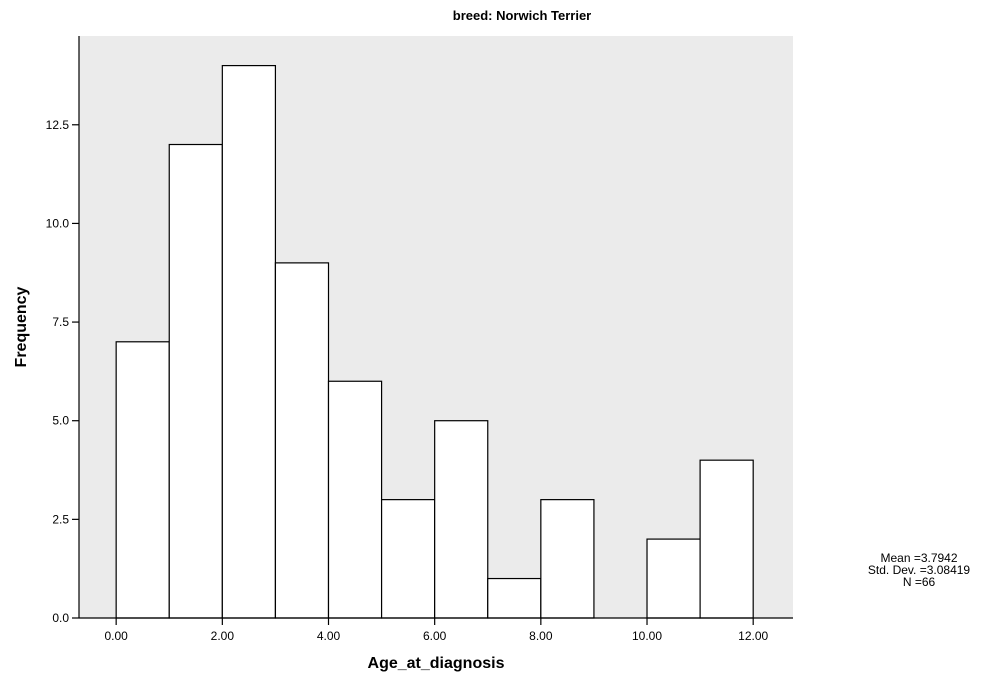  Describe the element at coordinates (436, 663) in the screenshot. I see `x-axis-label: Age_at_diagnosis` at that location.